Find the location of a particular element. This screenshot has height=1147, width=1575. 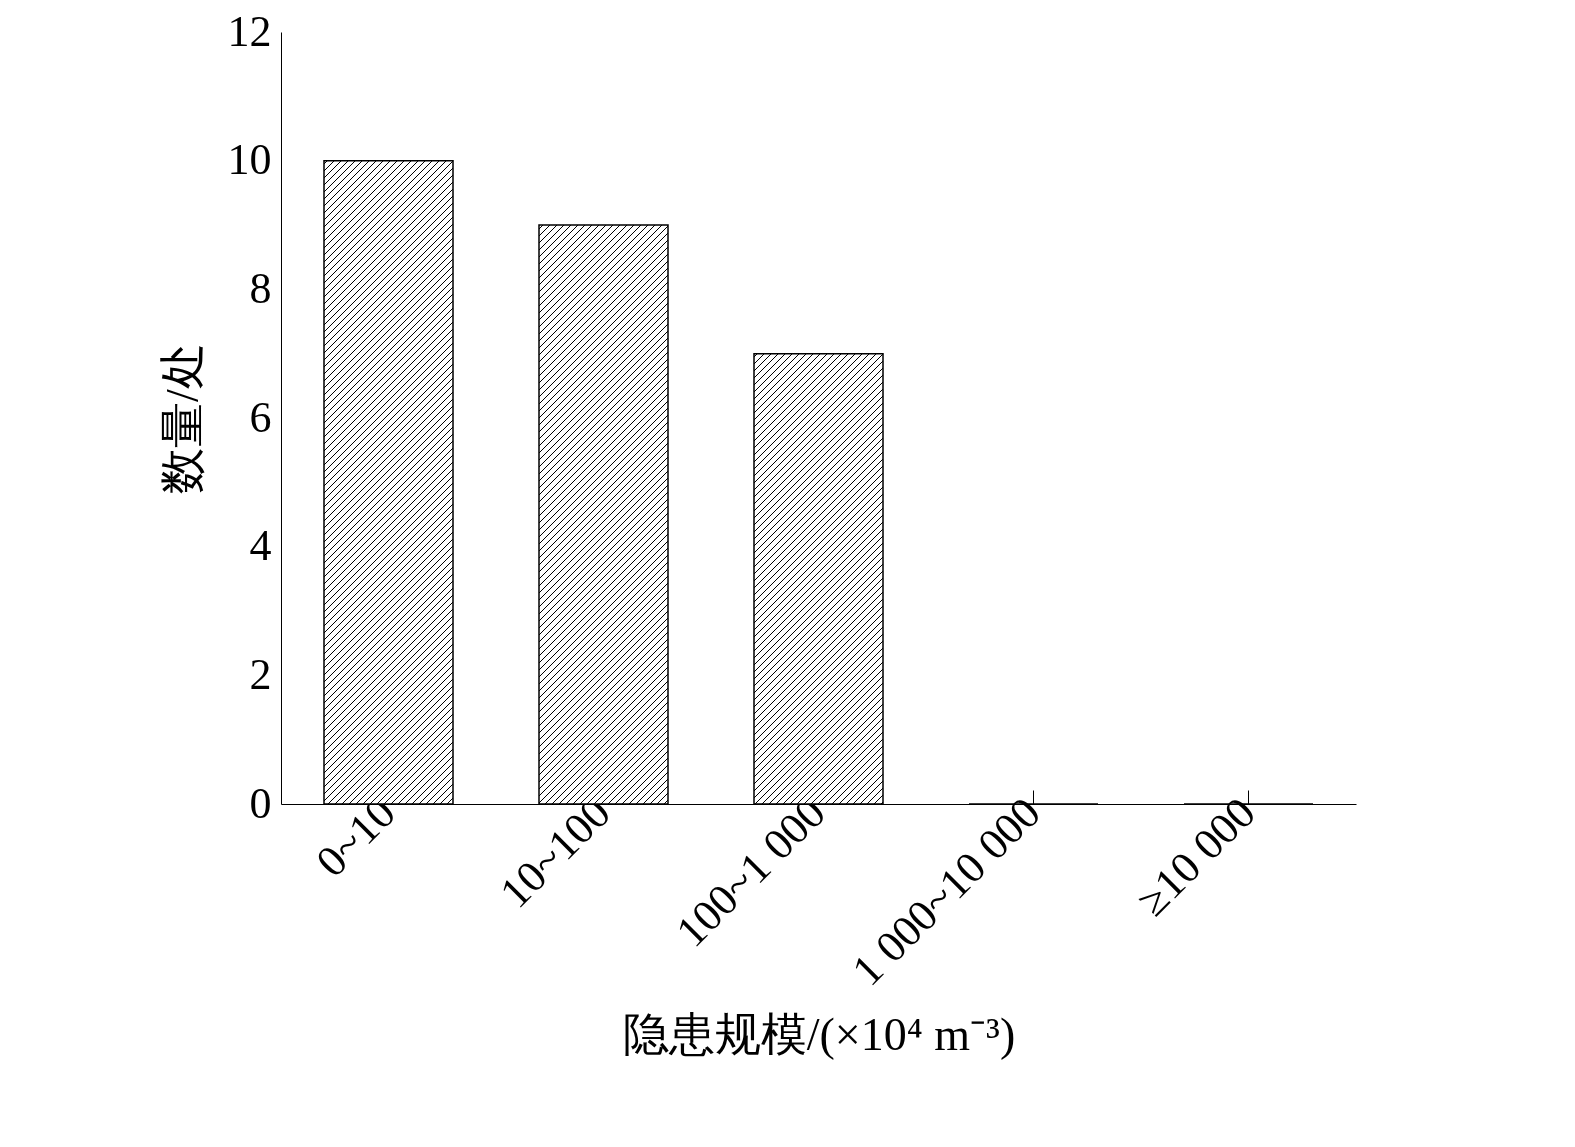

x-tick-label: ≥10 000 is located at coordinates (1196, 857).